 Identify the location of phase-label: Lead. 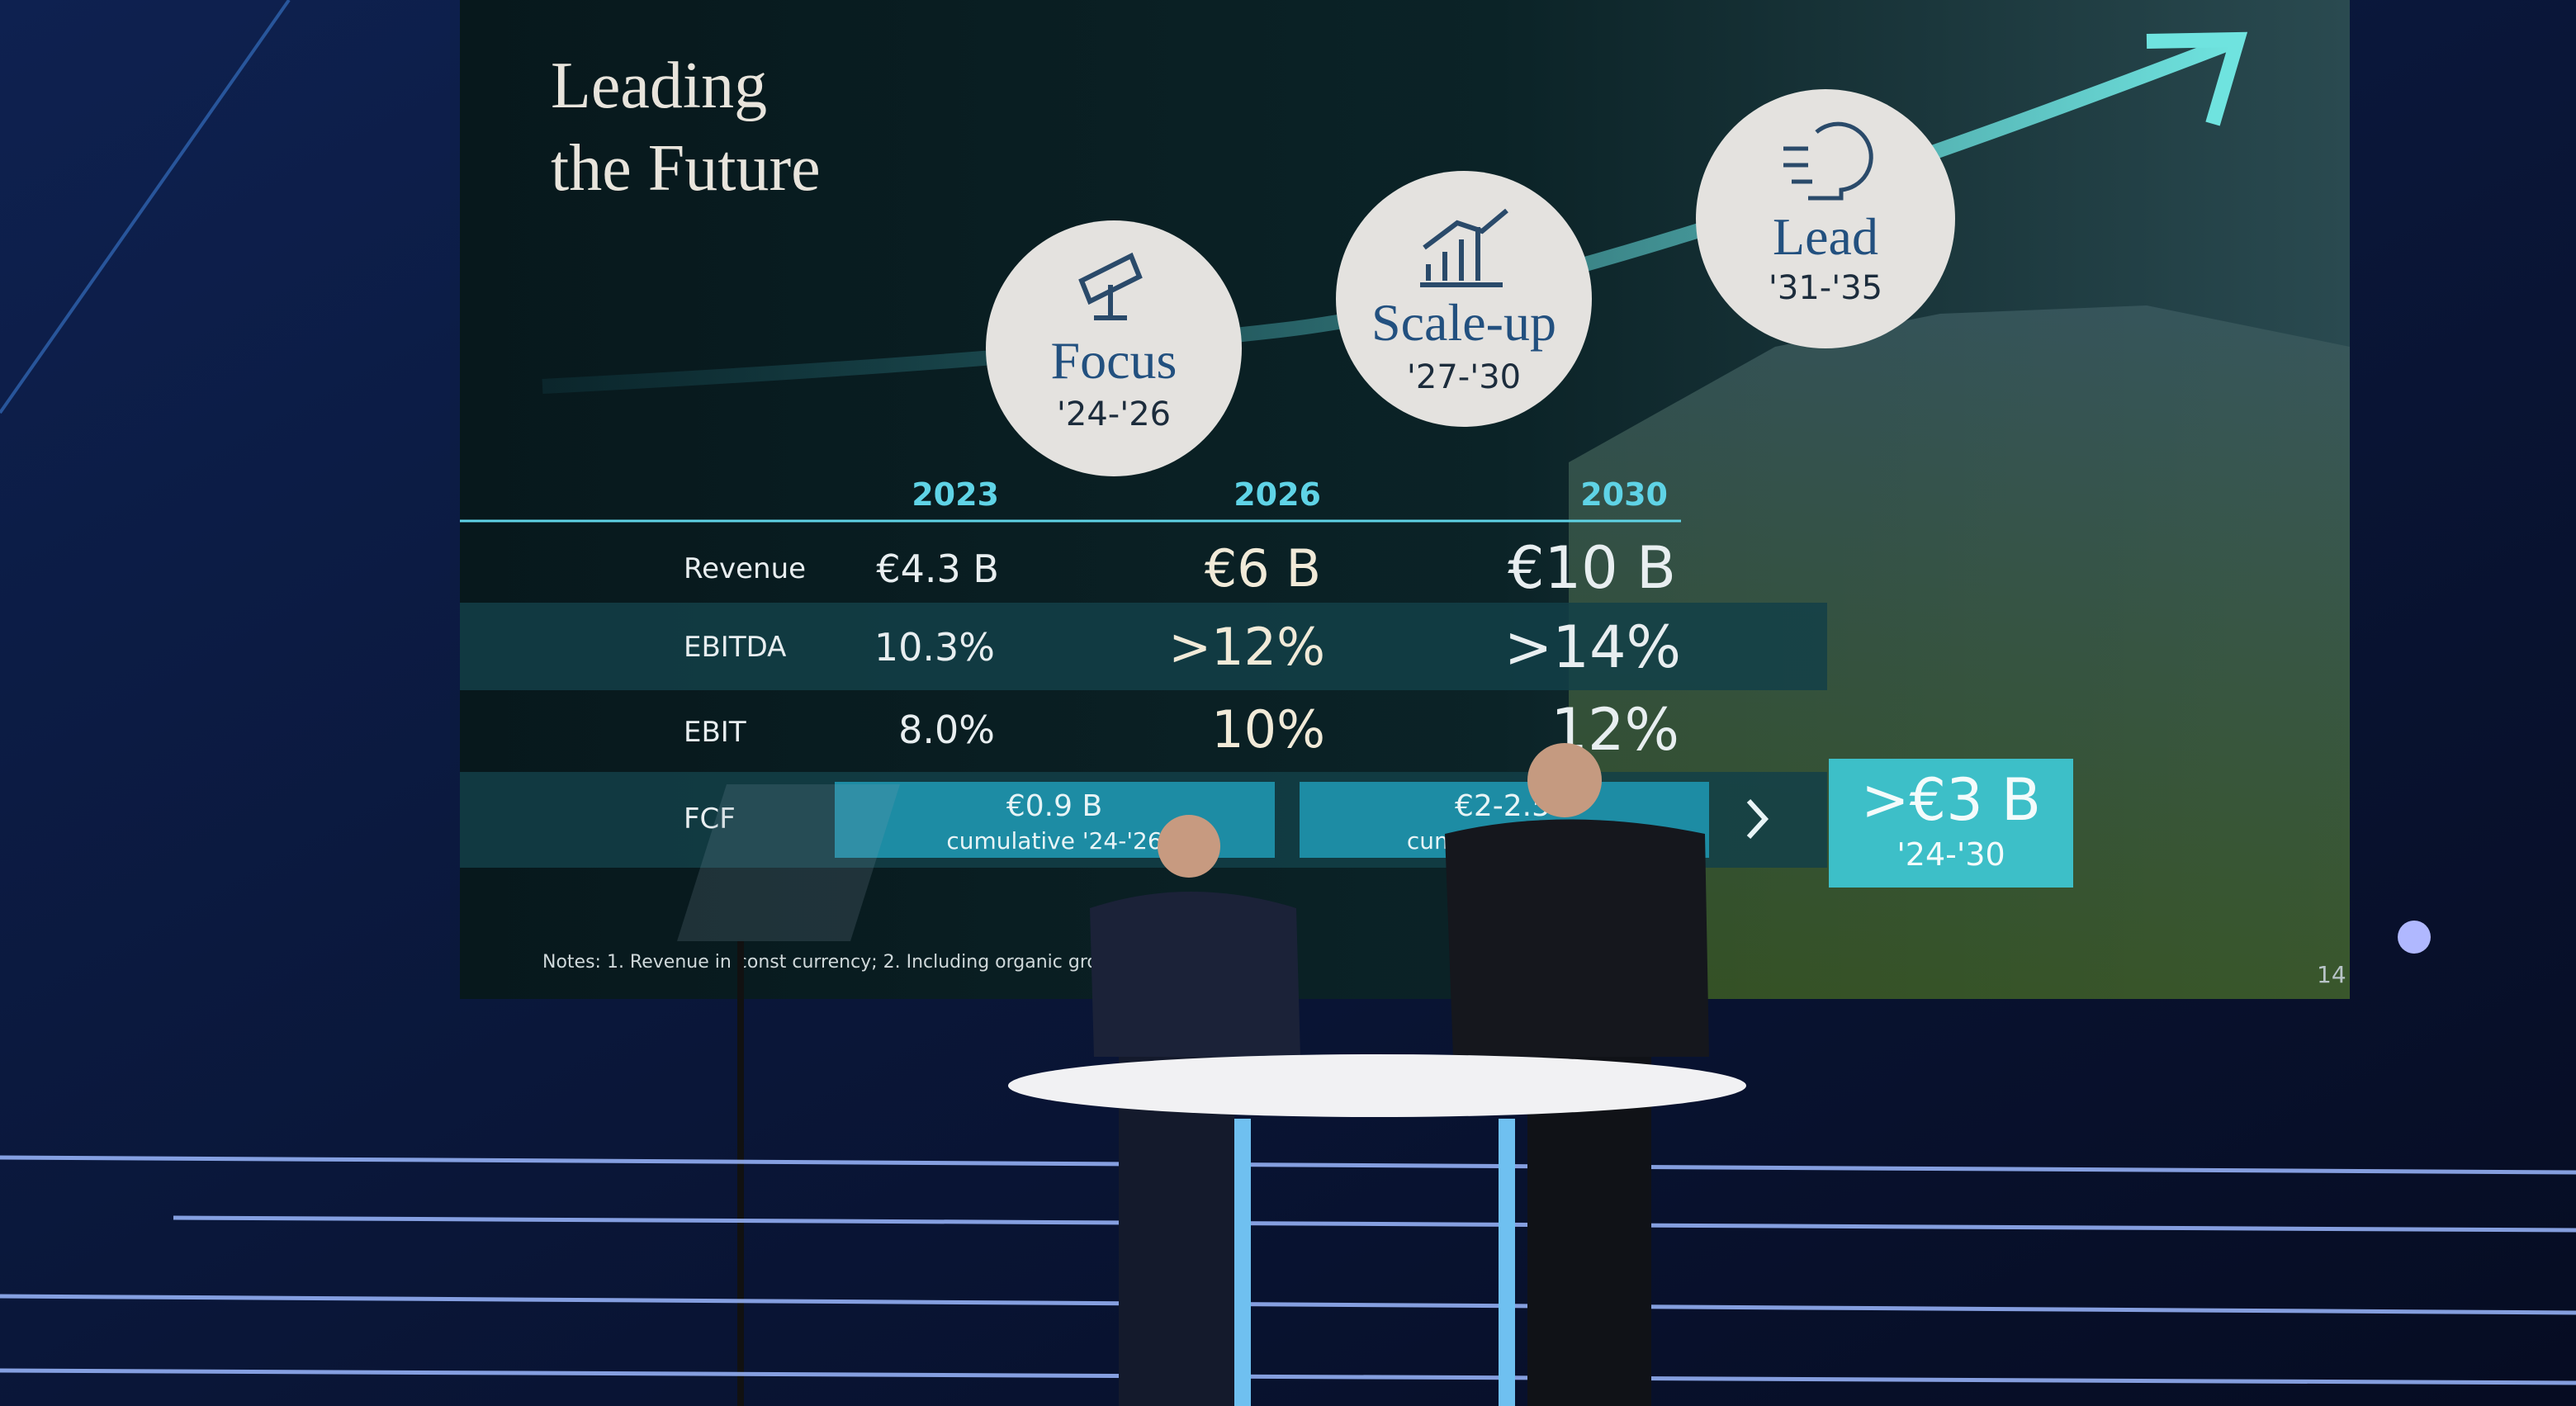
(1825, 236).